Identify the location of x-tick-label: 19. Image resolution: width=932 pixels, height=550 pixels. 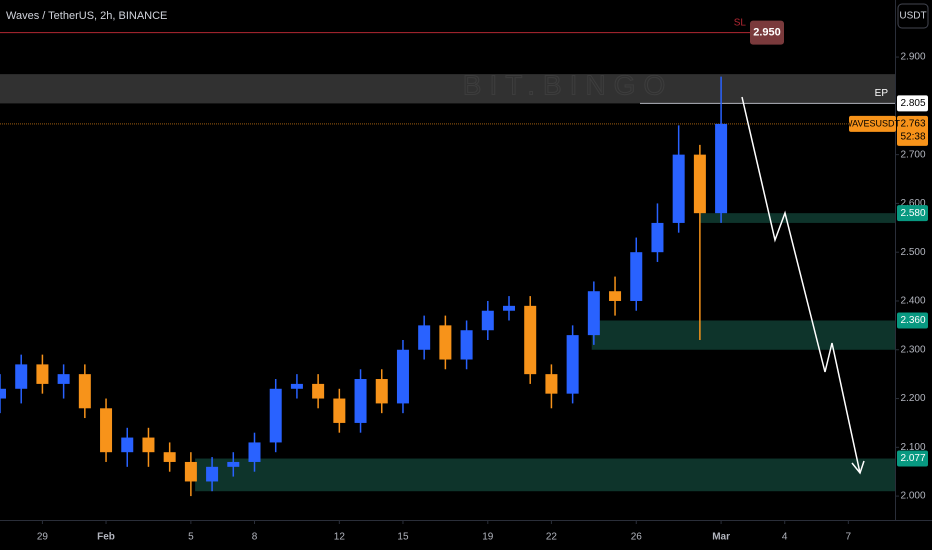
(488, 537).